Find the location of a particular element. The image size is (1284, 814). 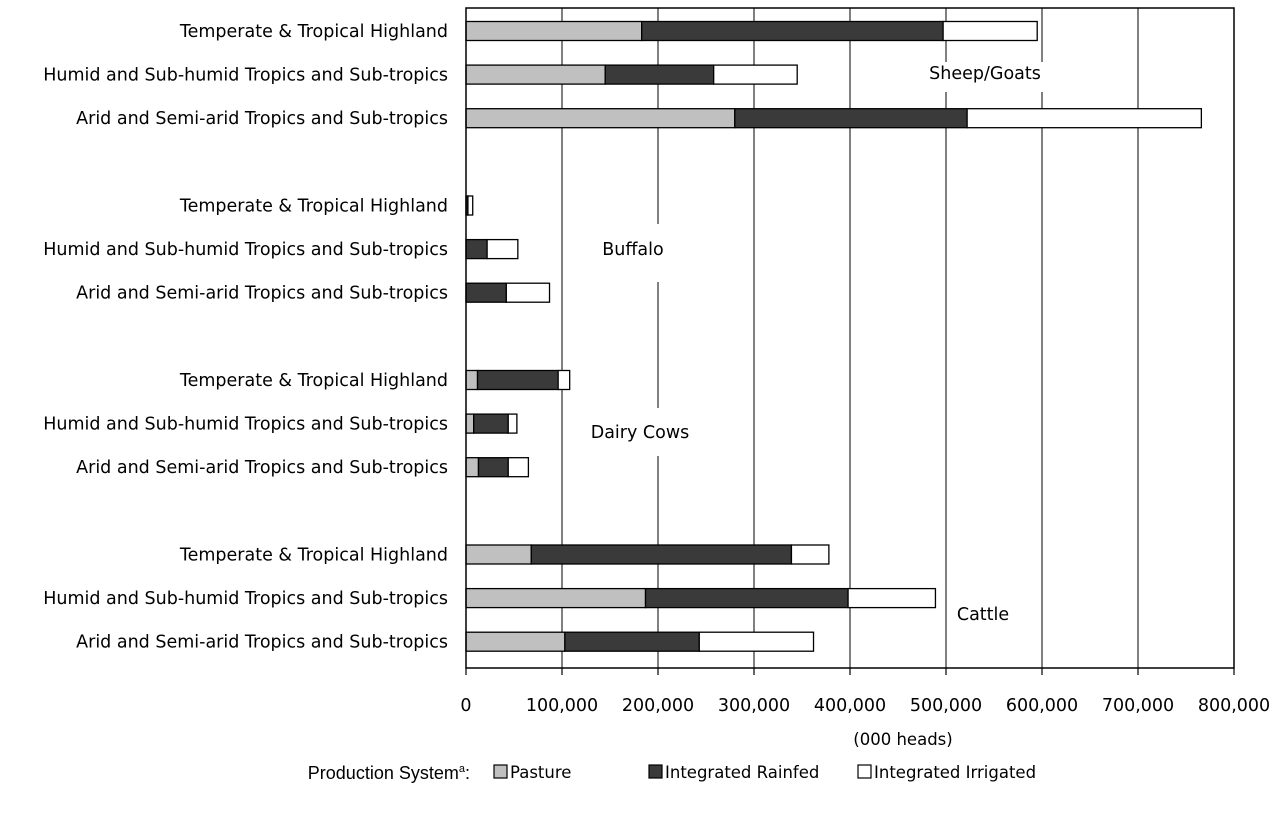

x-tick-label: 200,000 is located at coordinates (658, 706).